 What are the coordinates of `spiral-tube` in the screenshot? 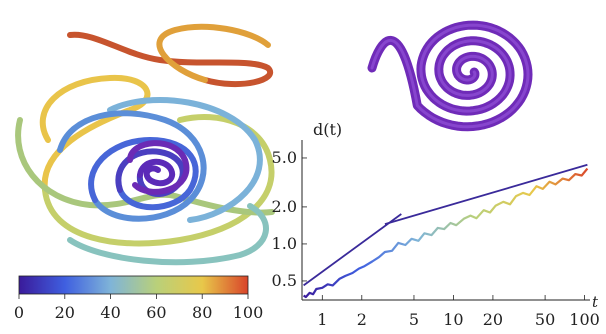 It's located at (450, 76).